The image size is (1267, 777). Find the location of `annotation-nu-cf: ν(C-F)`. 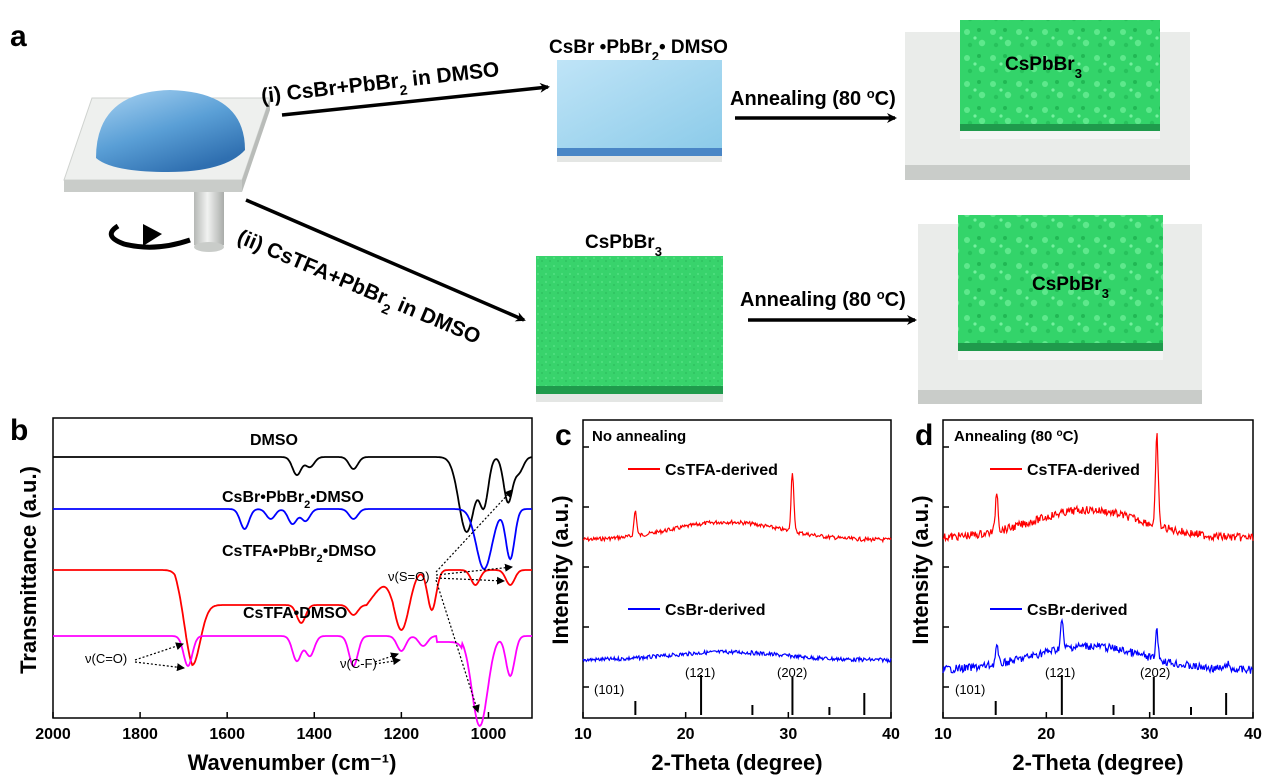

annotation-nu-cf: ν(C-F) is located at coordinates (358, 663).